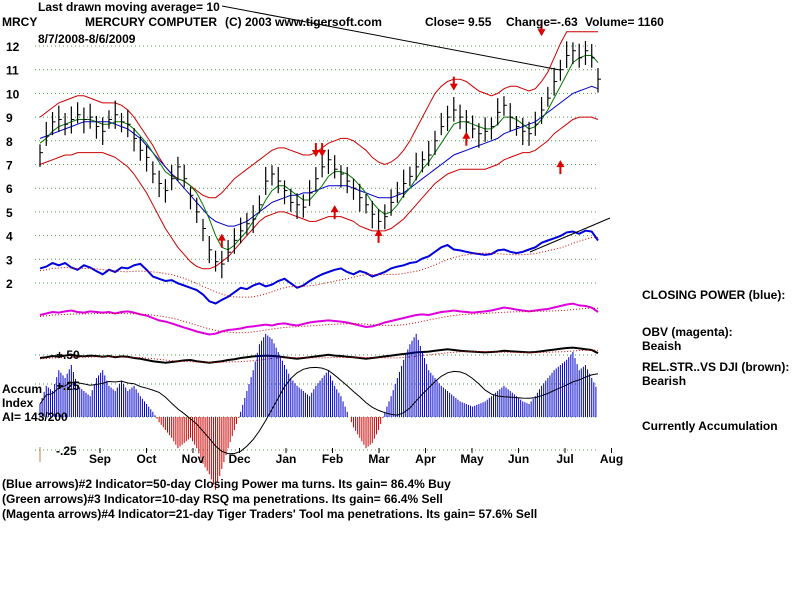  Describe the element at coordinates (570, 235) in the screenshot. I see `cp-trend-line` at that location.